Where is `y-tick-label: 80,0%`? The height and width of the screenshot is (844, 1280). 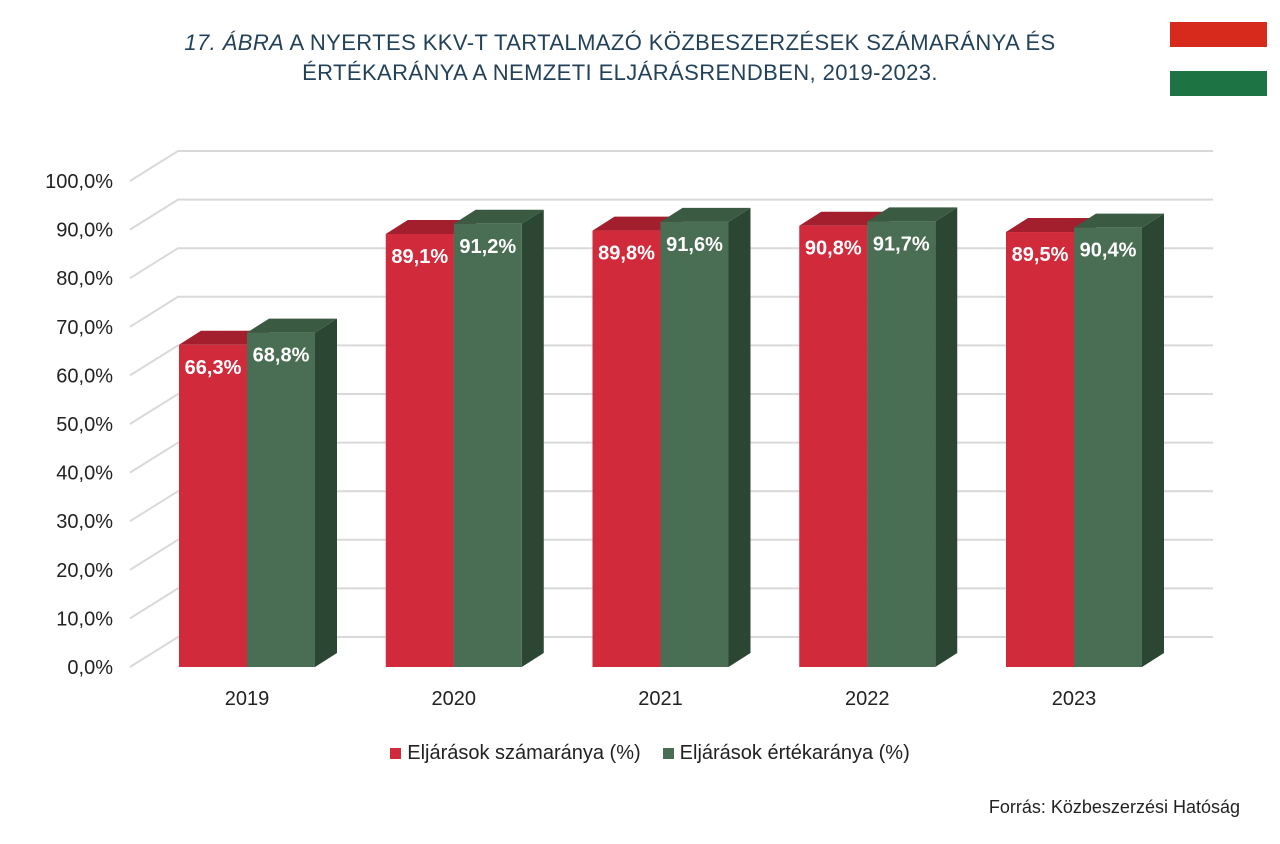 y-tick-label: 80,0% is located at coordinates (84, 279).